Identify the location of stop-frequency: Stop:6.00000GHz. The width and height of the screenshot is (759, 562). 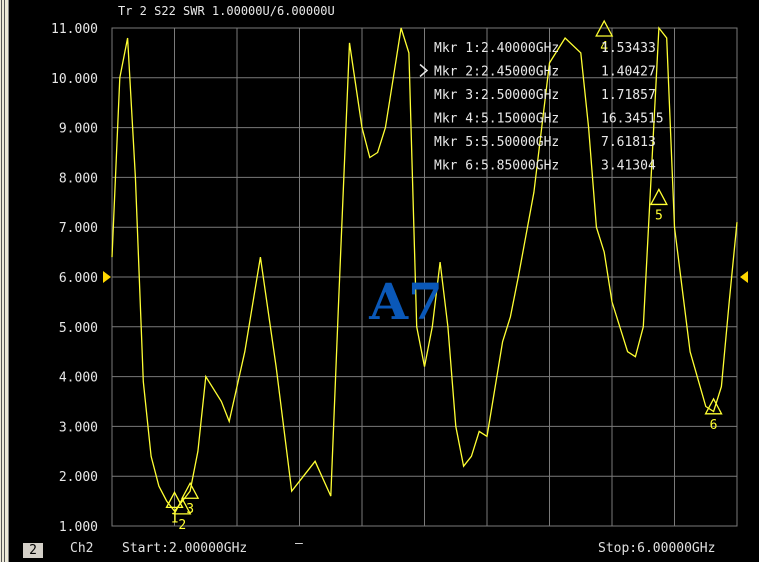
(657, 548).